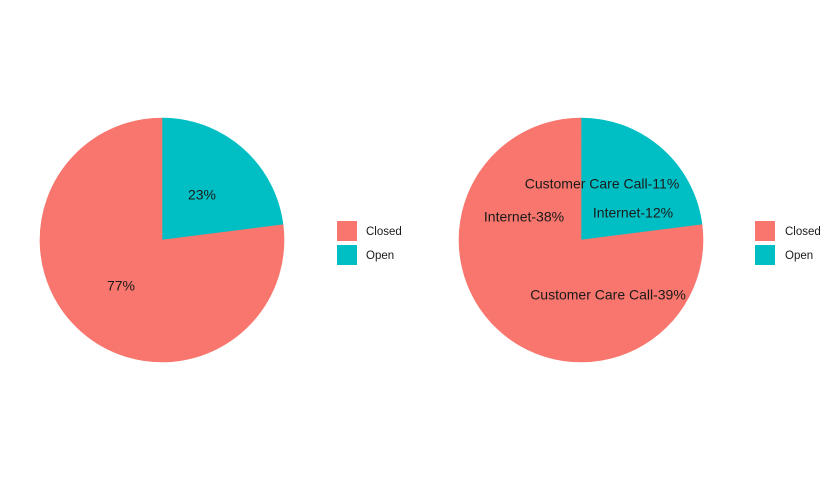 This screenshot has height=484, width=837. Describe the element at coordinates (121, 286) in the screenshot. I see `slice-label: 77%` at that location.